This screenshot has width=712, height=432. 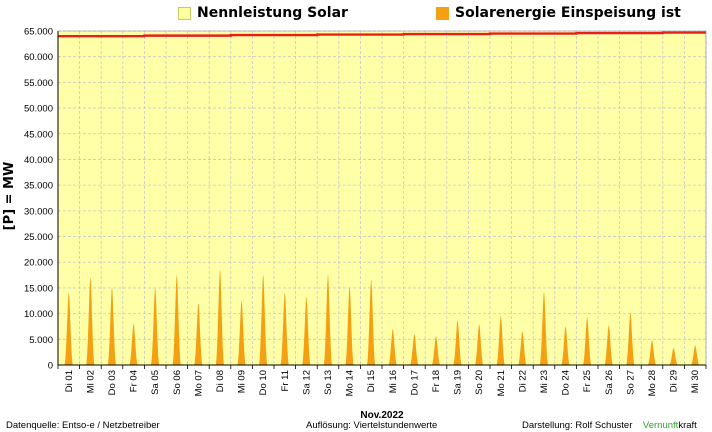 What do you see at coordinates (177, 382) in the screenshot?
I see `x-tick-label: So 06` at bounding box center [177, 382].